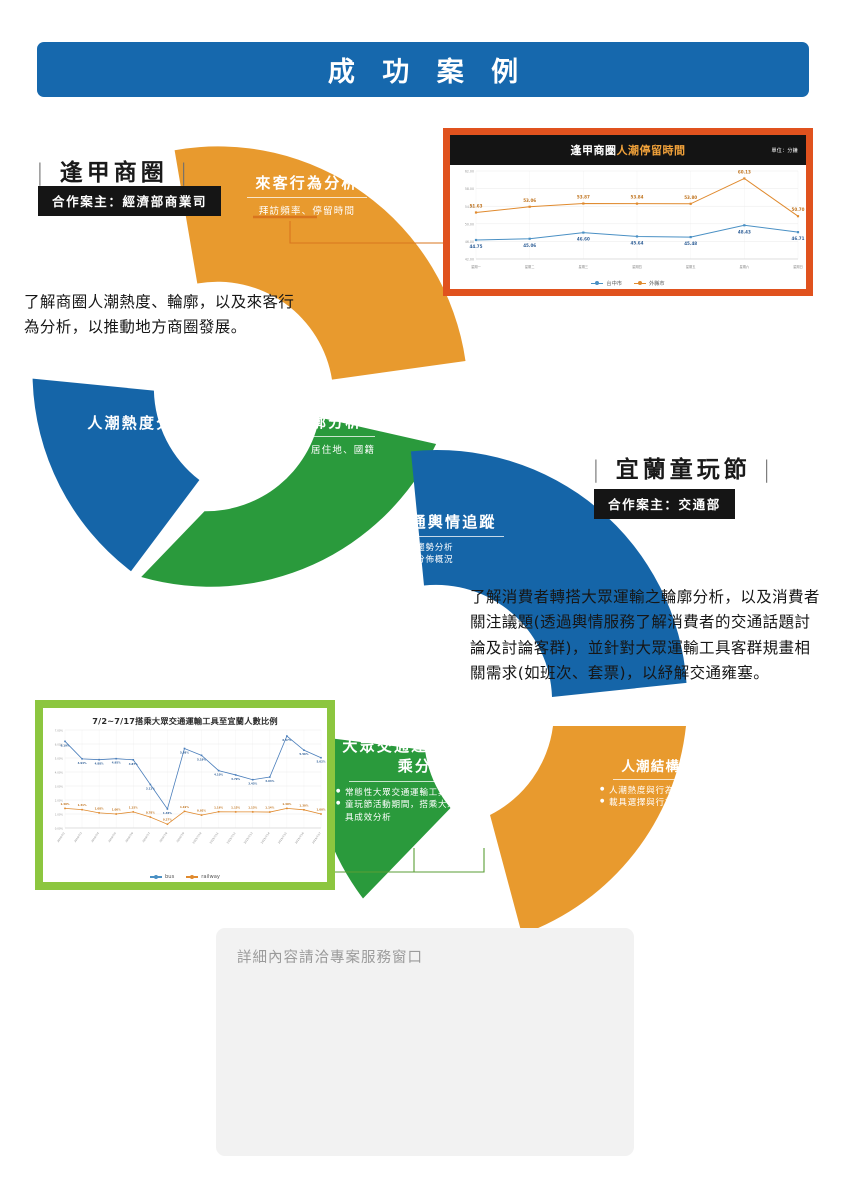  Describe the element at coordinates (584, 266) in the screenshot. I see `svg-text: 星期三` at that location.